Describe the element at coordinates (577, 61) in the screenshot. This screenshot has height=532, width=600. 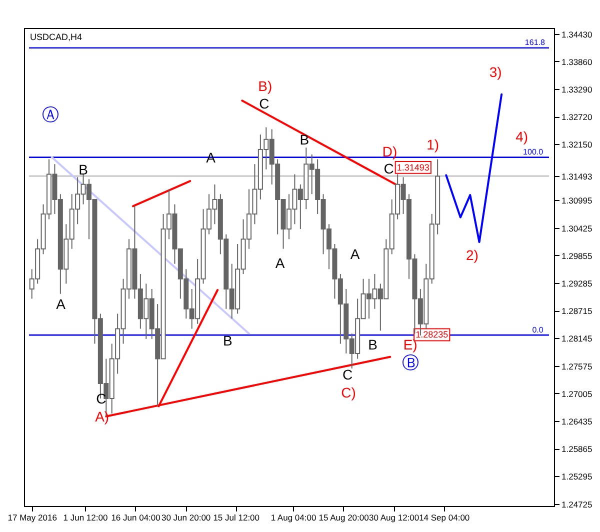
I see `y-tick-label: 1.33860` at that location.